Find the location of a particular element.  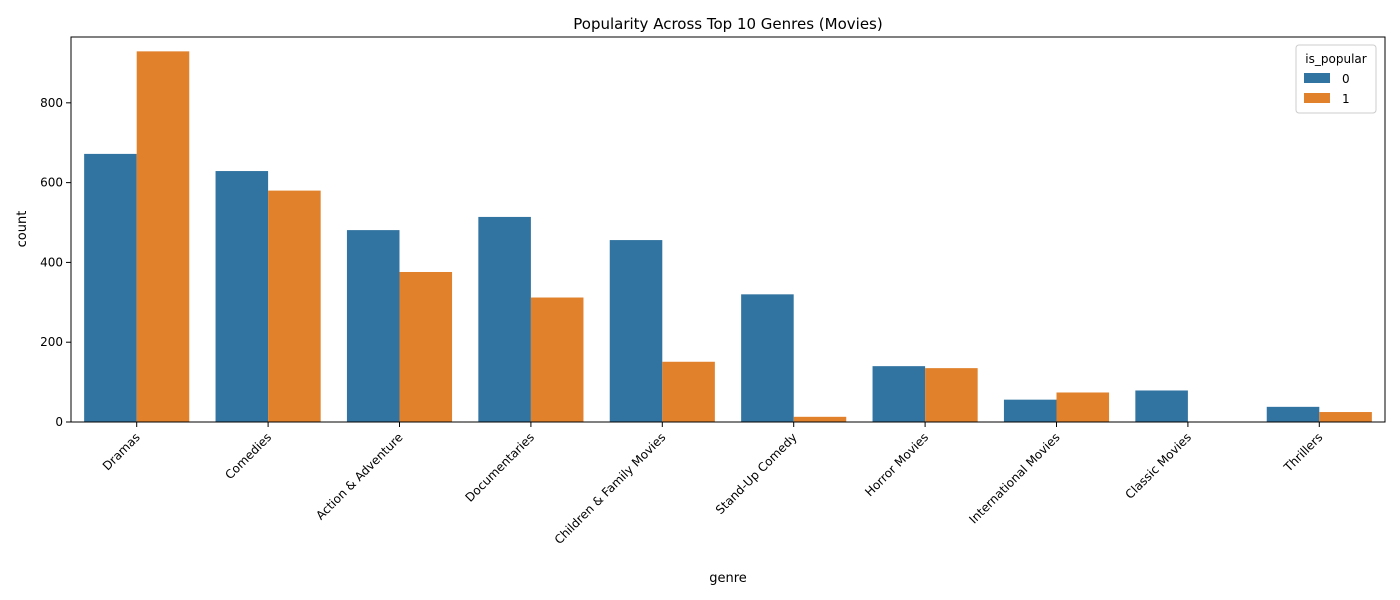

legend-label-0: 0 is located at coordinates (1346, 79).